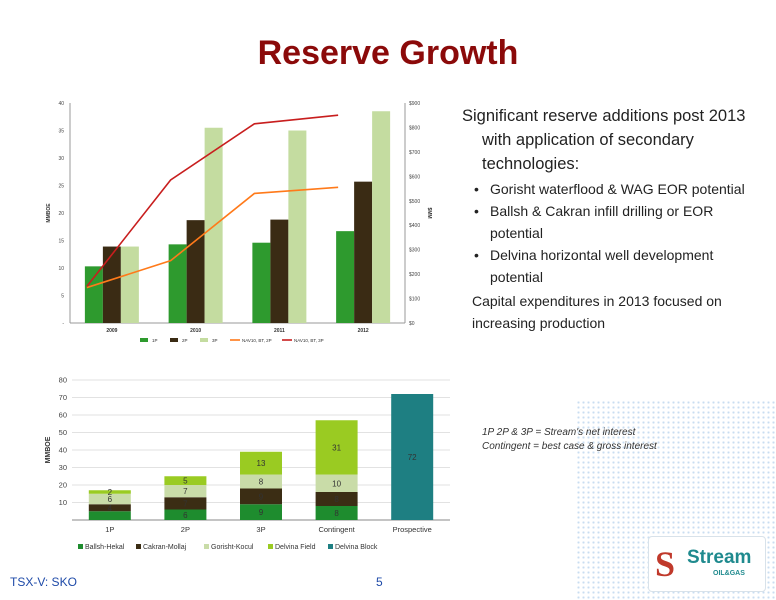  What do you see at coordinates (63, 380) in the screenshot?
I see `y-tick-label: 80` at bounding box center [63, 380].